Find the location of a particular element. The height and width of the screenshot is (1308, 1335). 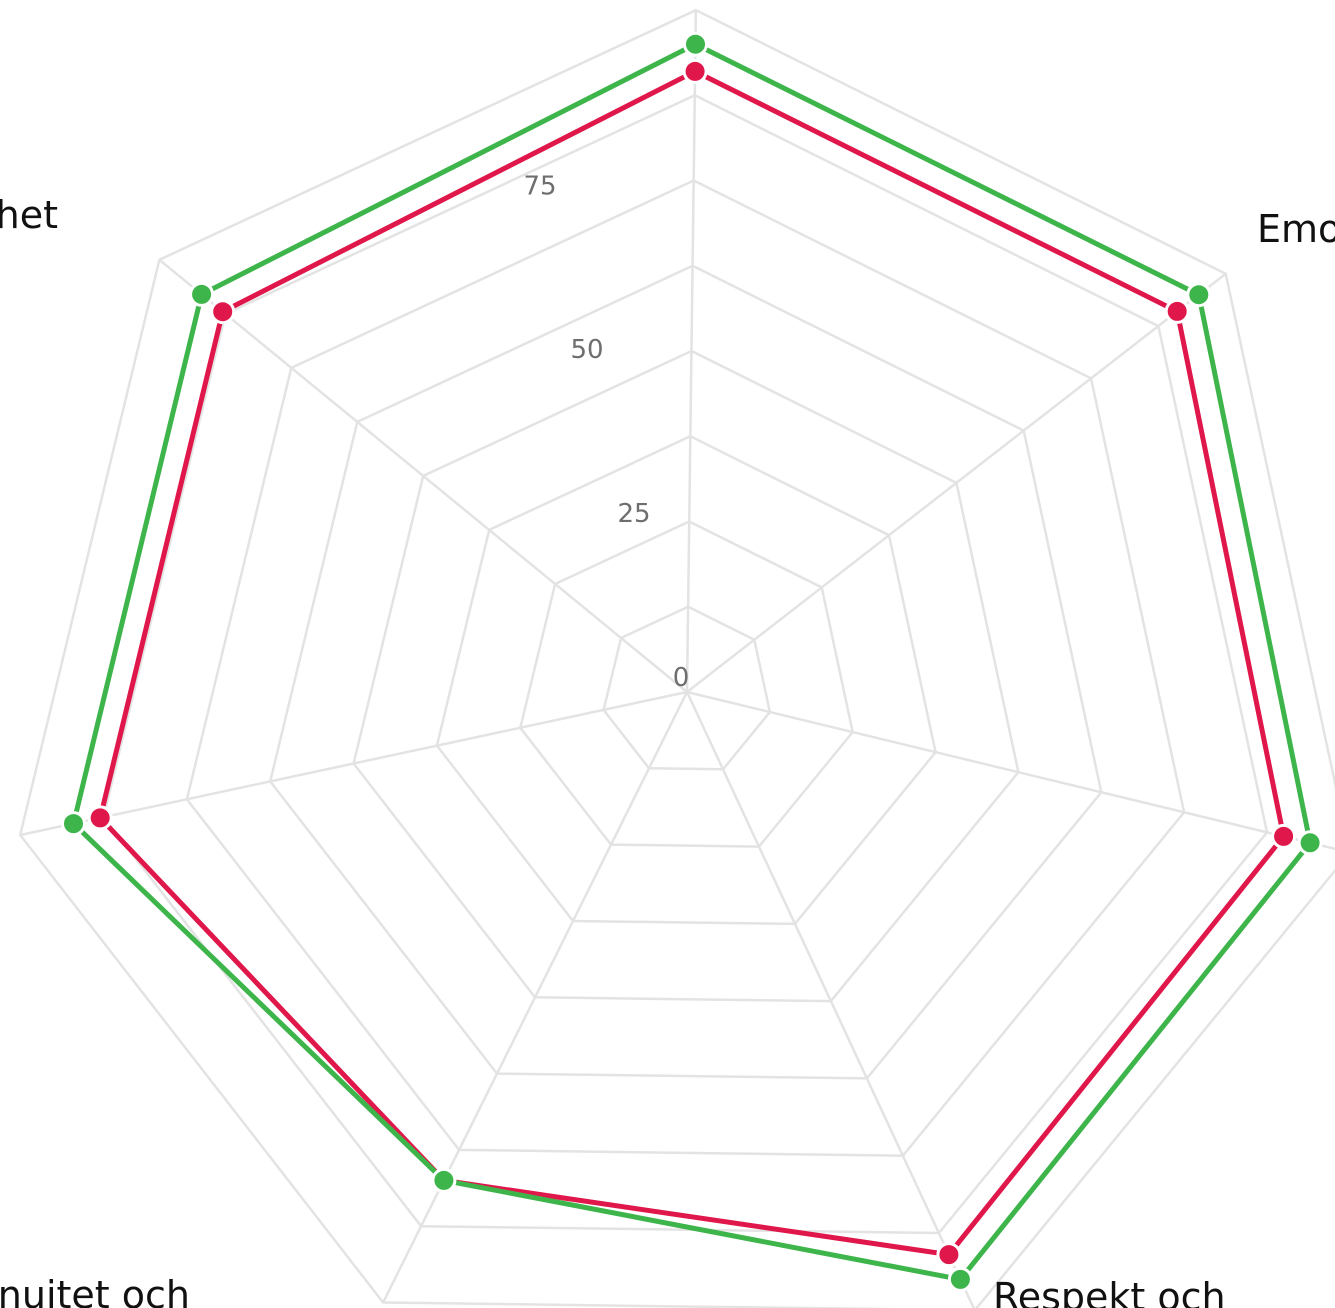

axis-label: Respekt och is located at coordinates (1109, 1291).